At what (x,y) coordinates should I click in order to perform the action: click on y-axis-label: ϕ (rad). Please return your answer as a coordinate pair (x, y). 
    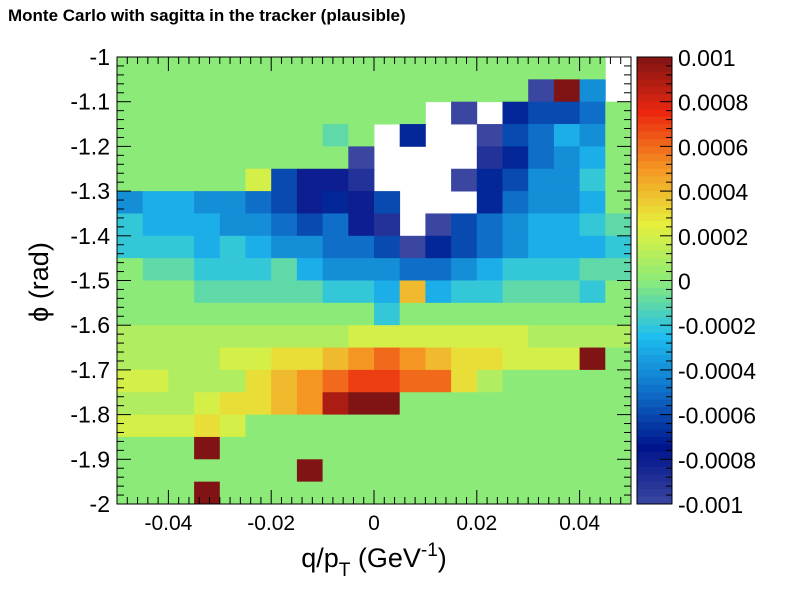
    Looking at the image, I should click on (39, 282).